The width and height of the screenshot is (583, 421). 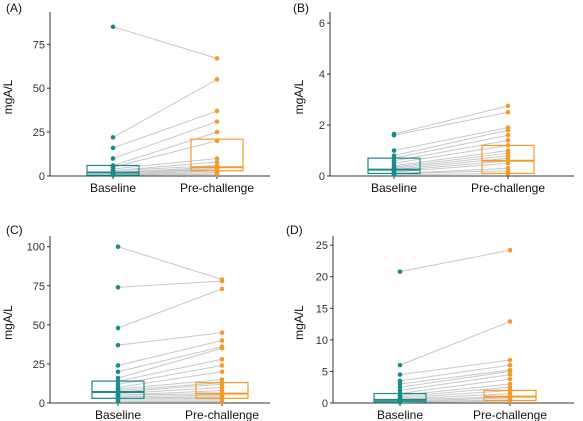 I want to click on y-tick-label: 15, so click(x=322, y=309).